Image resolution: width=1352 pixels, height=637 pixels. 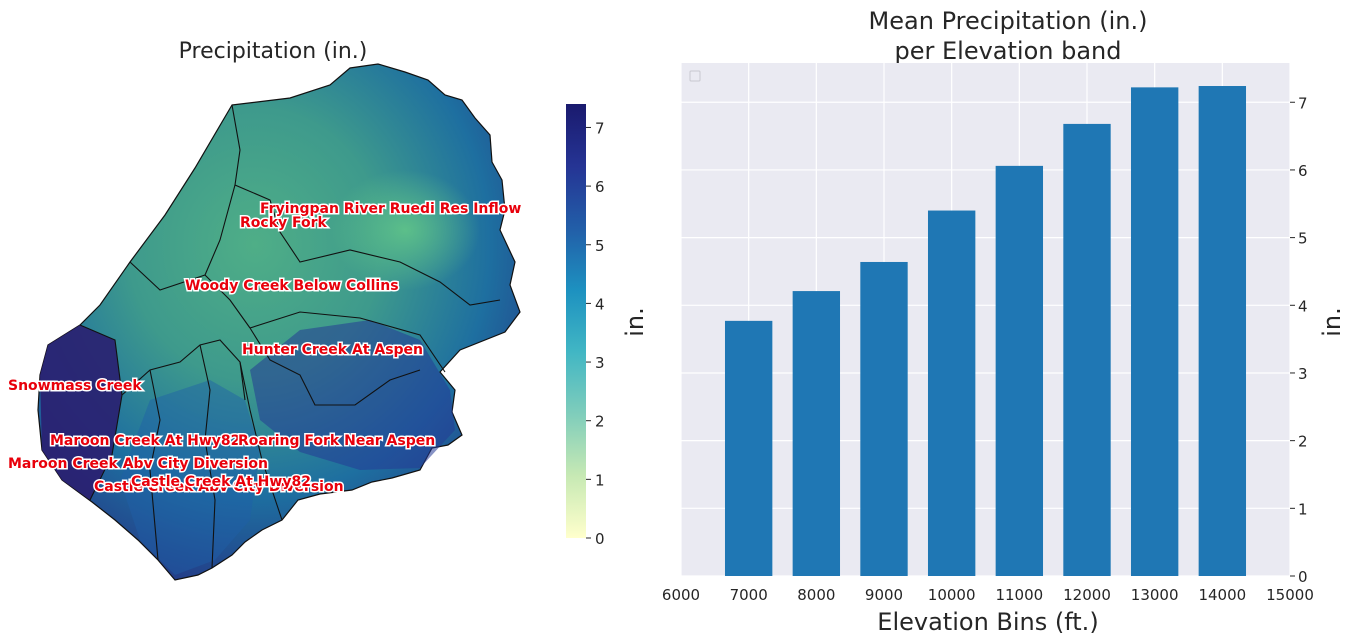 What do you see at coordinates (1290, 595) in the screenshot?
I see `x-tick-label: 15000` at bounding box center [1290, 595].